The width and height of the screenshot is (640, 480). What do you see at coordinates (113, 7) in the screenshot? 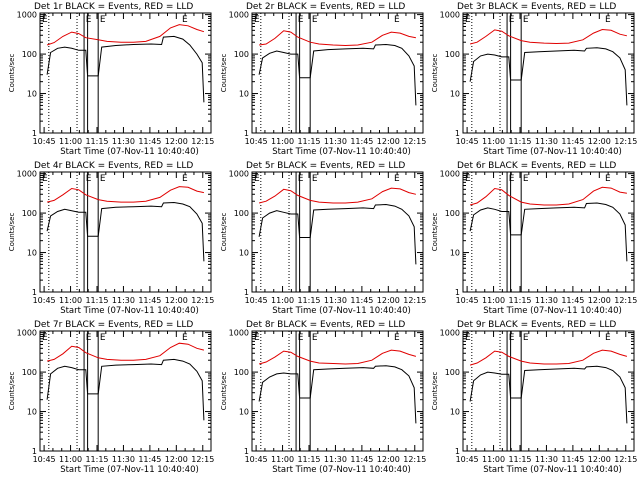
I see `panel-title: Det 1r BLACK = Events, RED = LLD` at bounding box center [113, 7].